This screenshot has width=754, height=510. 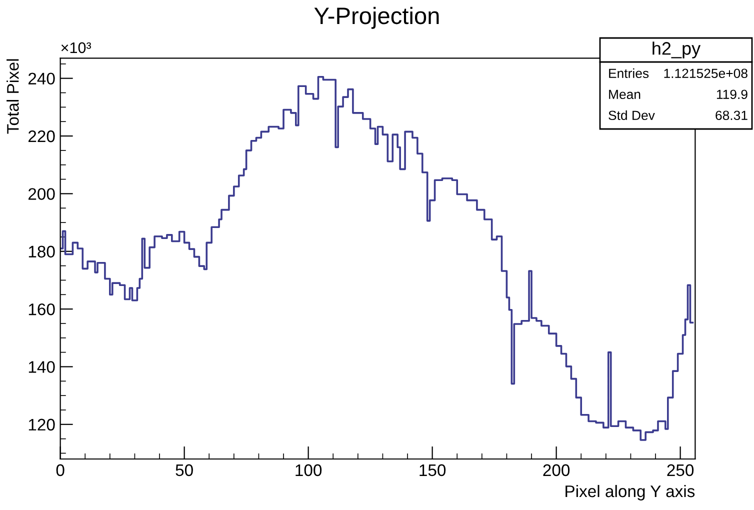 I want to click on y-tick-label: 240, so click(x=41, y=78).